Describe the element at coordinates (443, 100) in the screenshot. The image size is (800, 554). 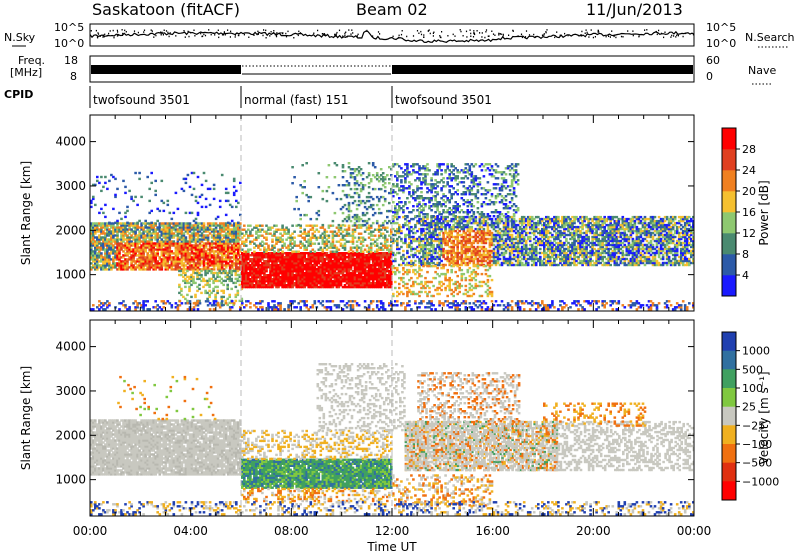
I see `cpid-segment-label: twofsound 3501` at that location.